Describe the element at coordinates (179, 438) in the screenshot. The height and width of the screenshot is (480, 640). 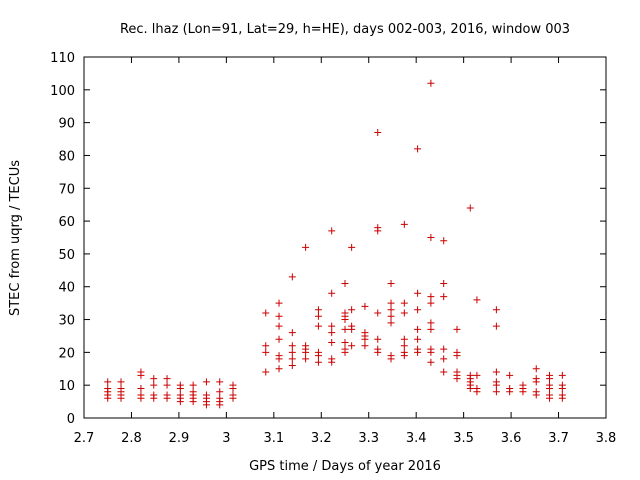
I see `x-tick-label: 2.9` at that location.